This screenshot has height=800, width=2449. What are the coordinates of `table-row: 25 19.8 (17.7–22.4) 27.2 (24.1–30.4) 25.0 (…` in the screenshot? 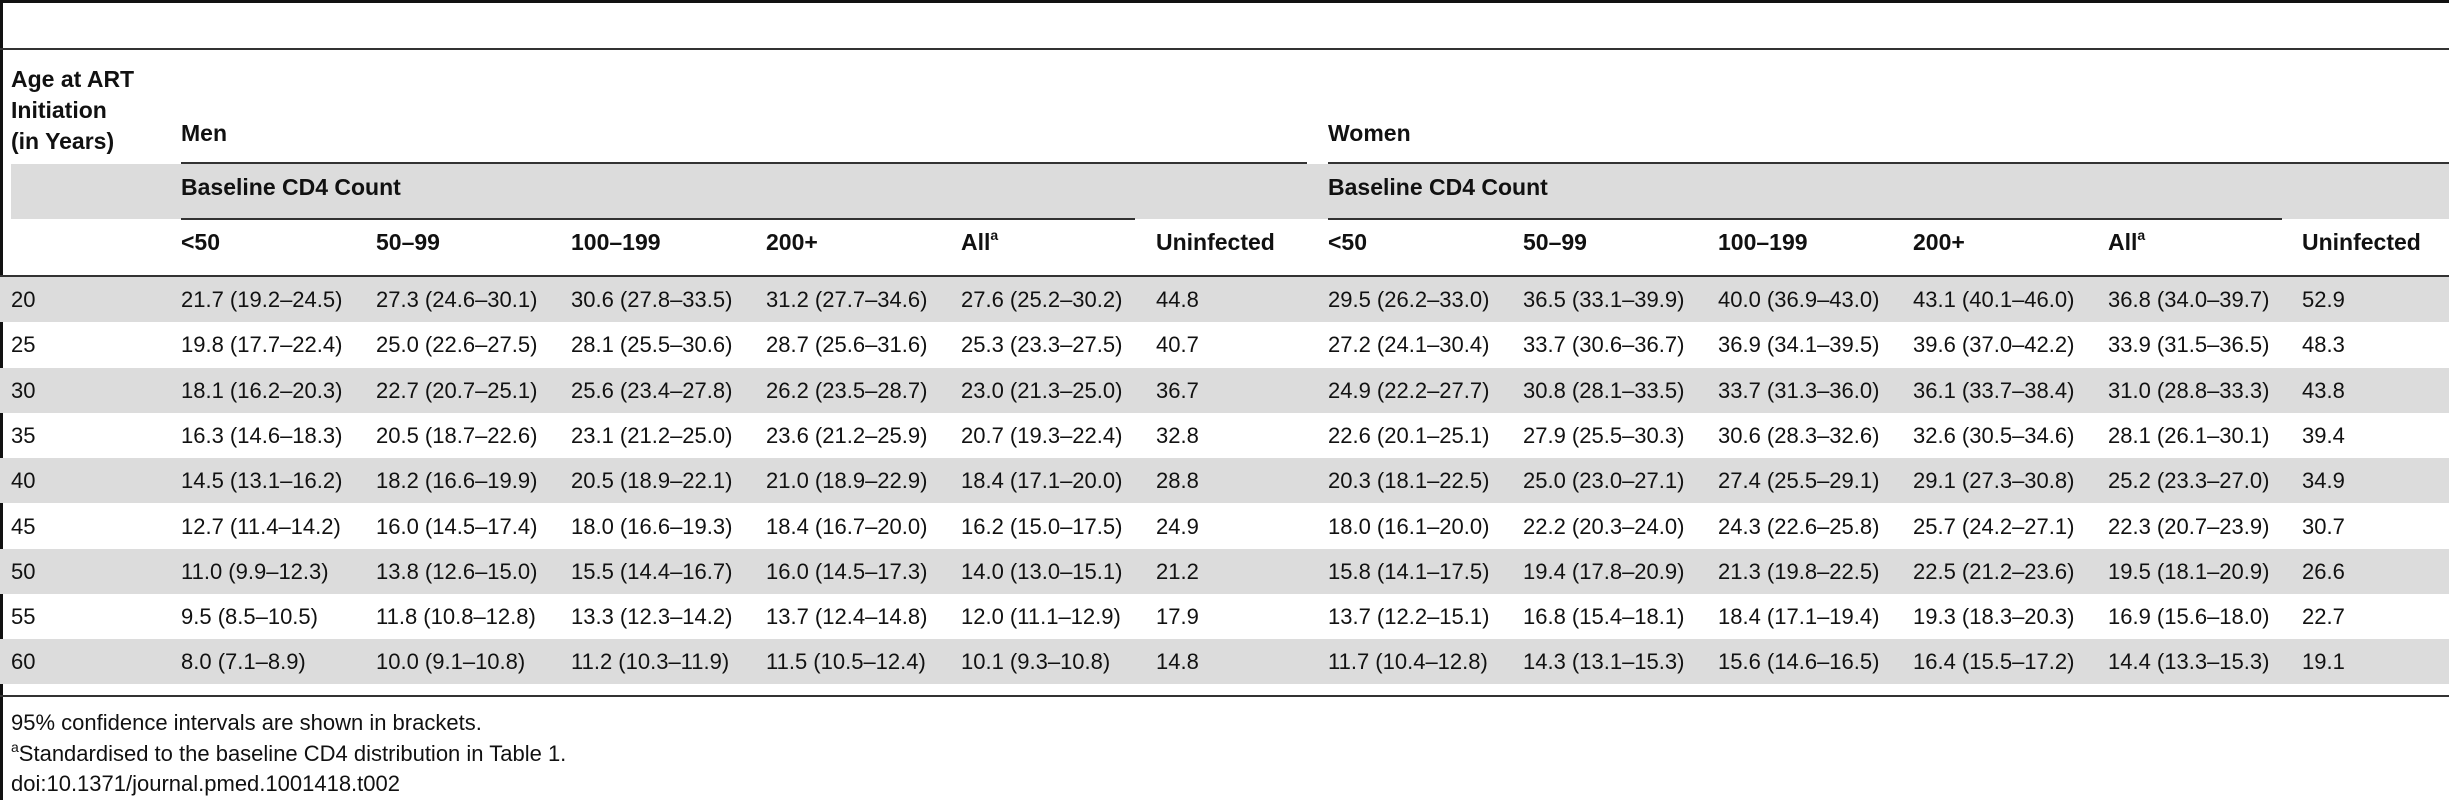 It's located at (1224, 344).